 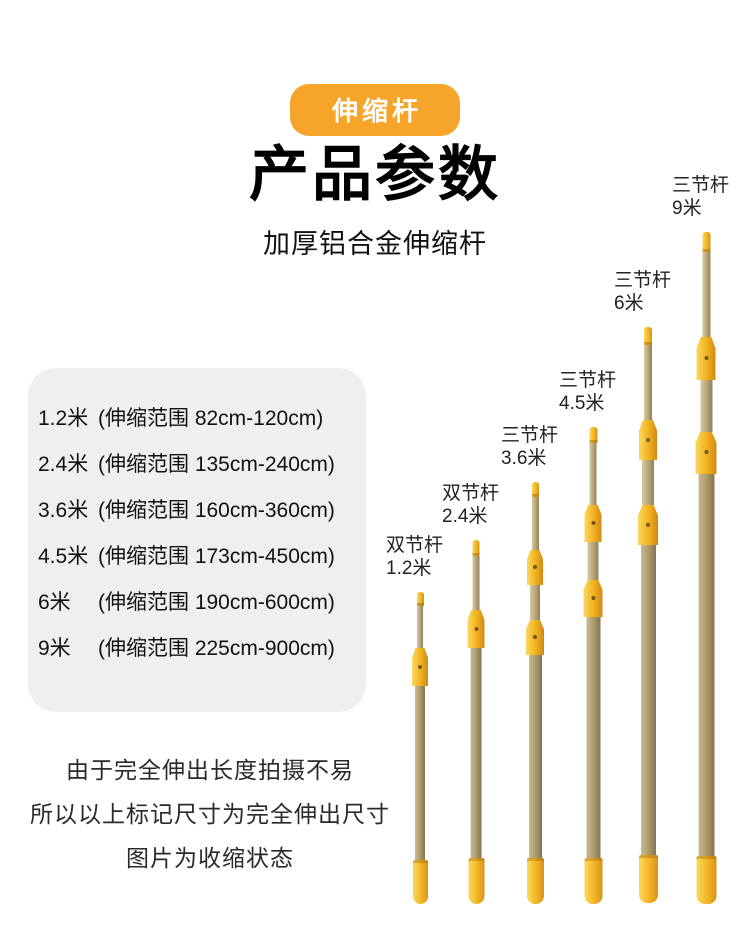 What do you see at coordinates (54, 602) in the screenshot?
I see `spec-size: 6米` at bounding box center [54, 602].